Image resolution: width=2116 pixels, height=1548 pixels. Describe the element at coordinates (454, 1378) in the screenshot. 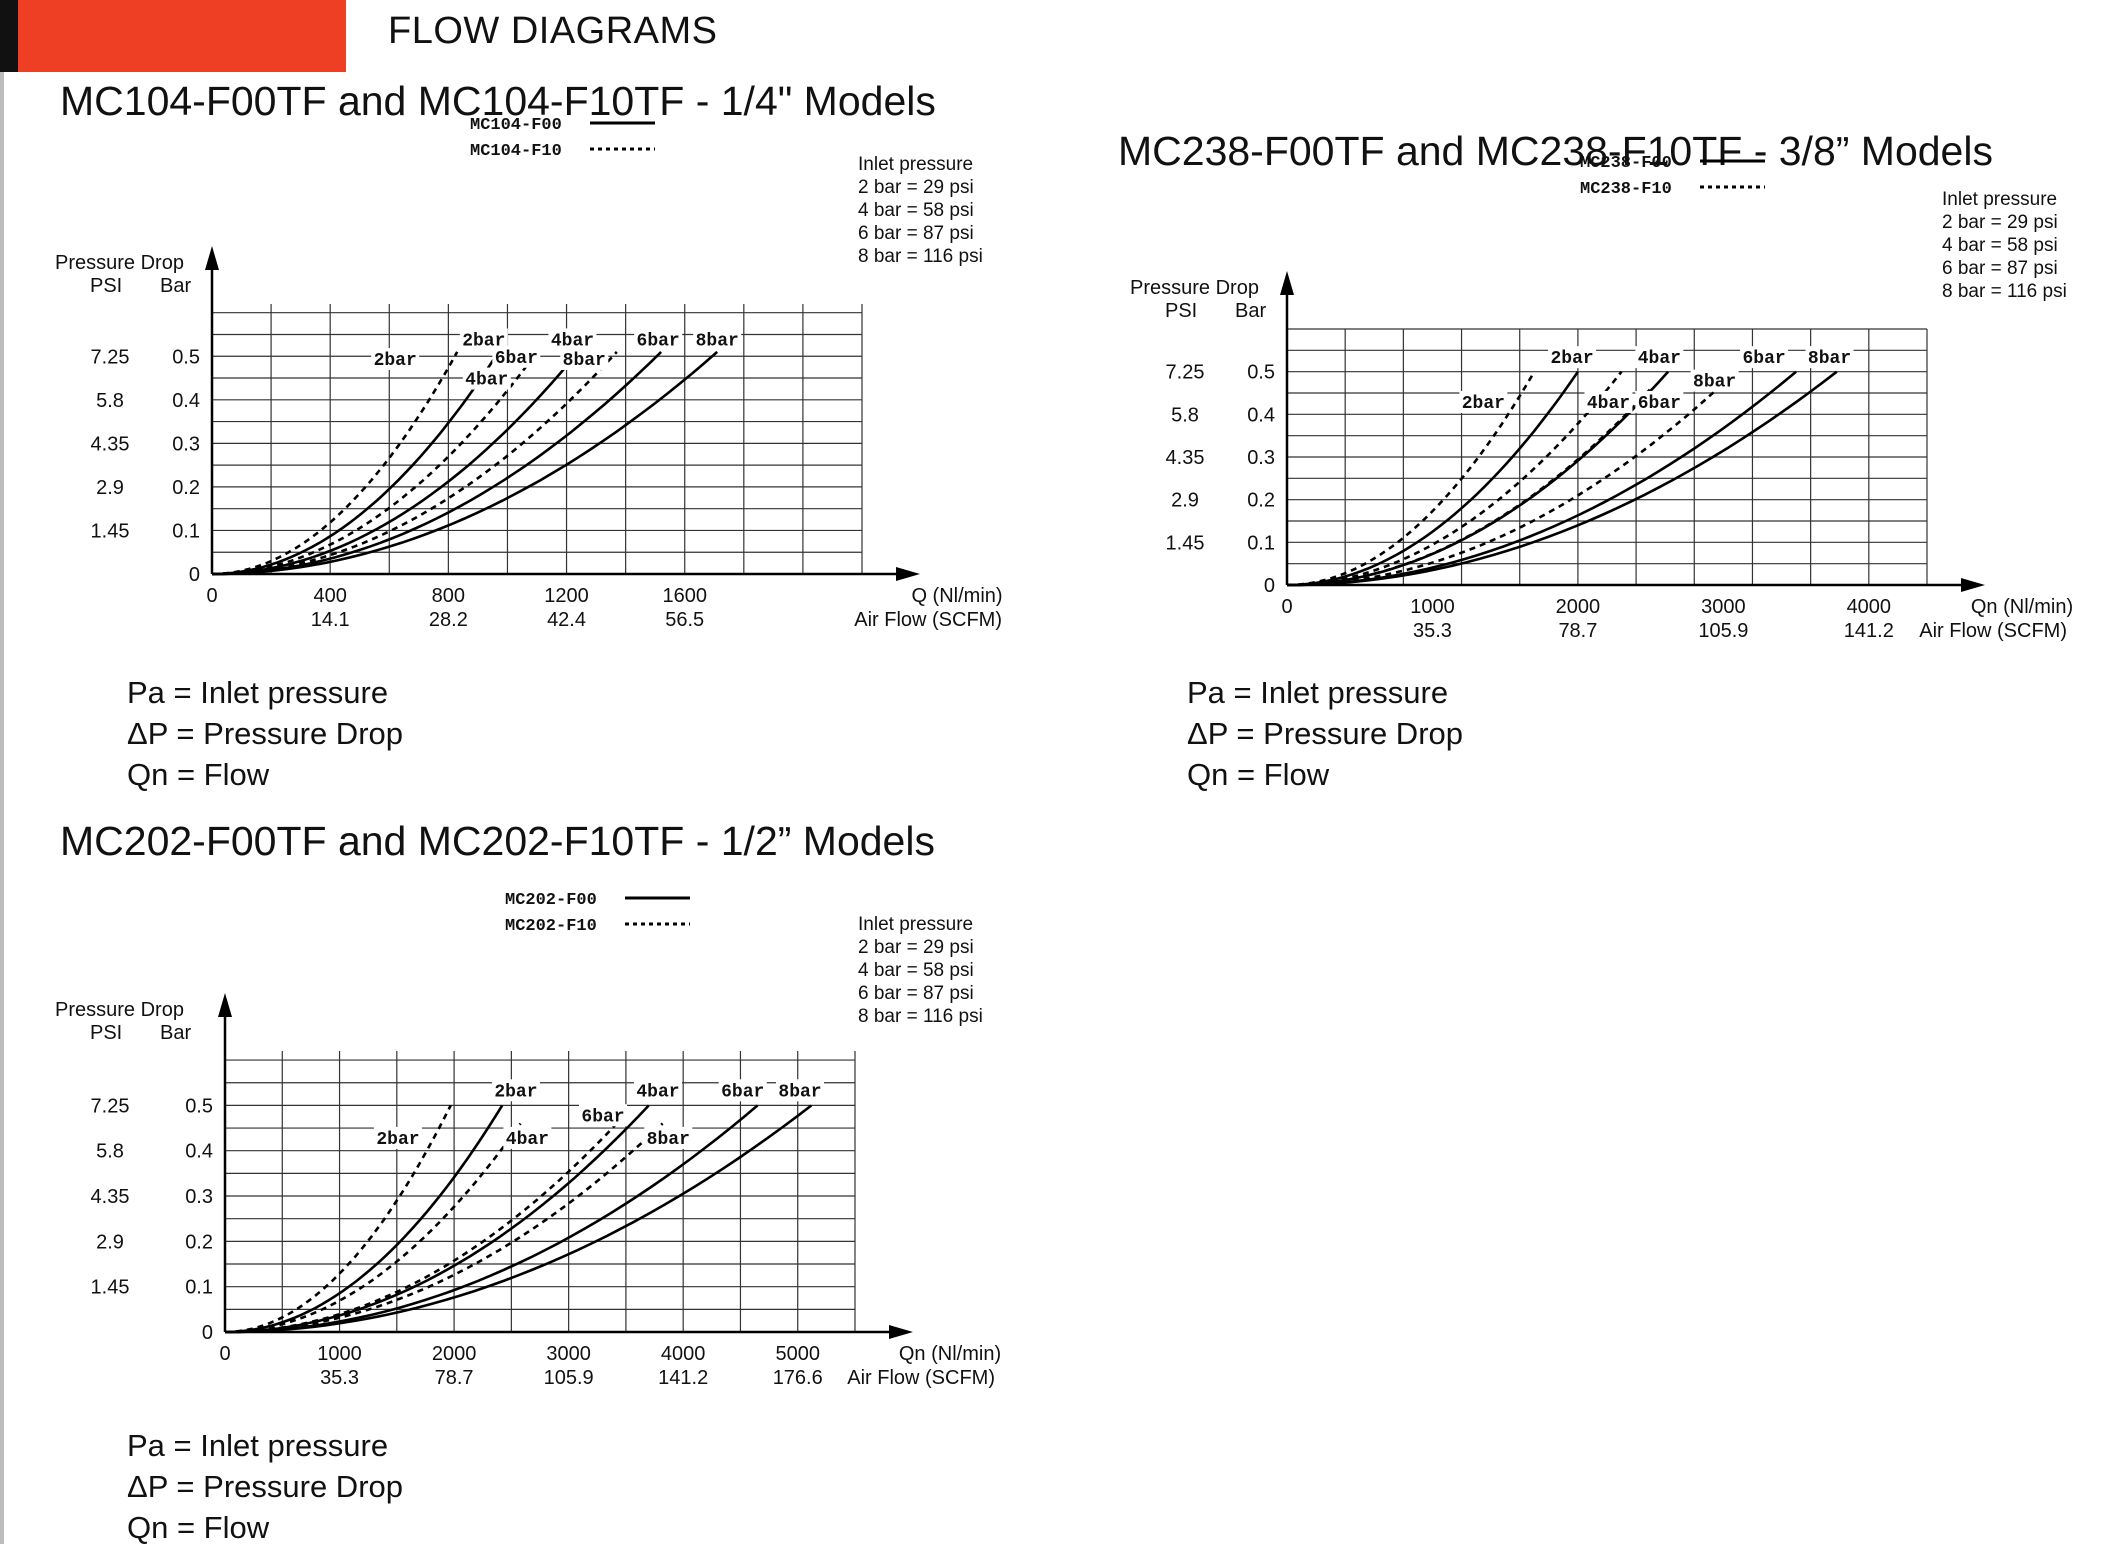

I see `x-tick-secondary: 78.7` at that location.